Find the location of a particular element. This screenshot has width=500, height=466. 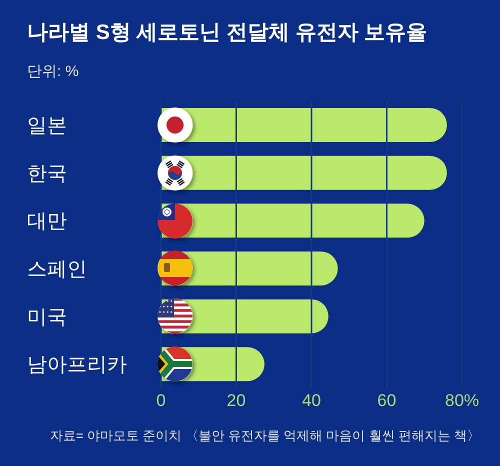

y-tick-label: 한국 is located at coordinates (47, 173).